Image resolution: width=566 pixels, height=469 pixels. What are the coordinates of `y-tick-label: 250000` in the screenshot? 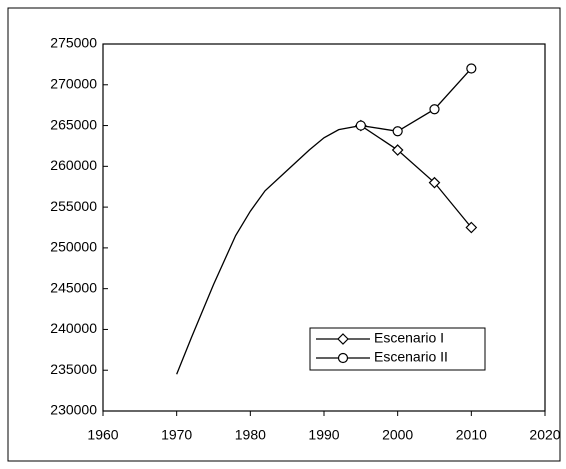 It's located at (73, 247).